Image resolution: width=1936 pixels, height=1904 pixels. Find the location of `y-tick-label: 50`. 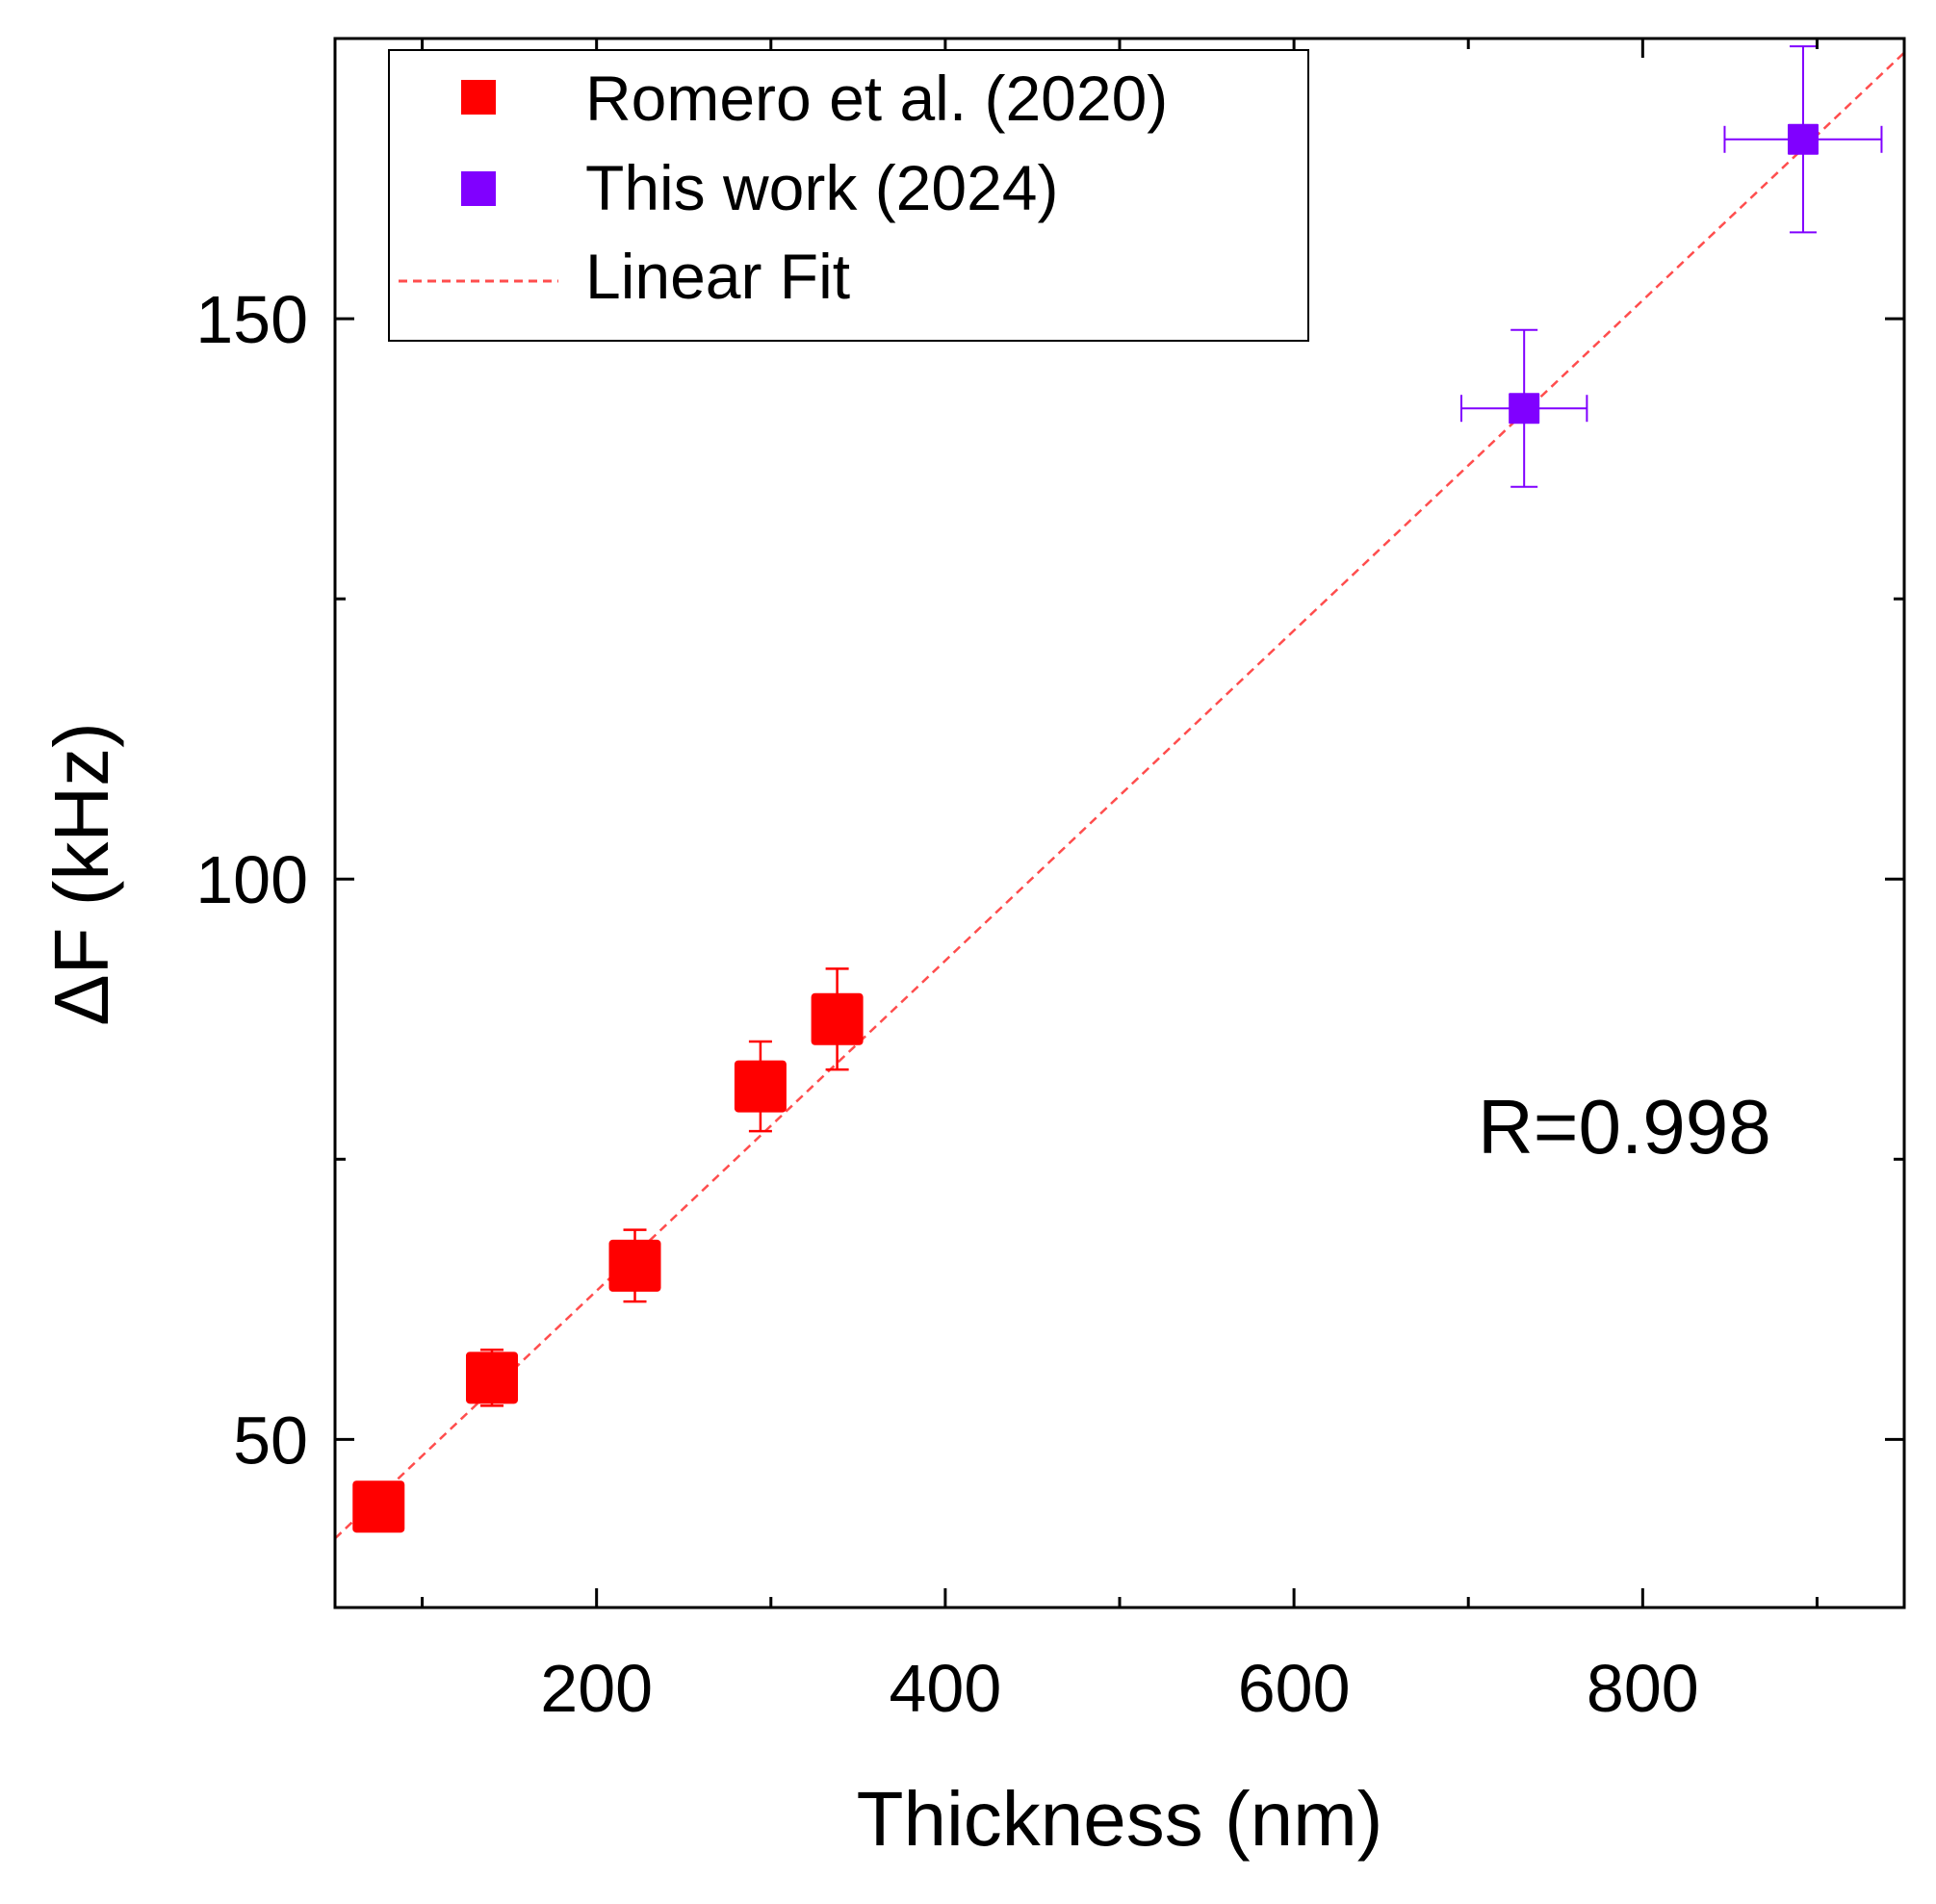

y-tick-label: 50 is located at coordinates (271, 1440).